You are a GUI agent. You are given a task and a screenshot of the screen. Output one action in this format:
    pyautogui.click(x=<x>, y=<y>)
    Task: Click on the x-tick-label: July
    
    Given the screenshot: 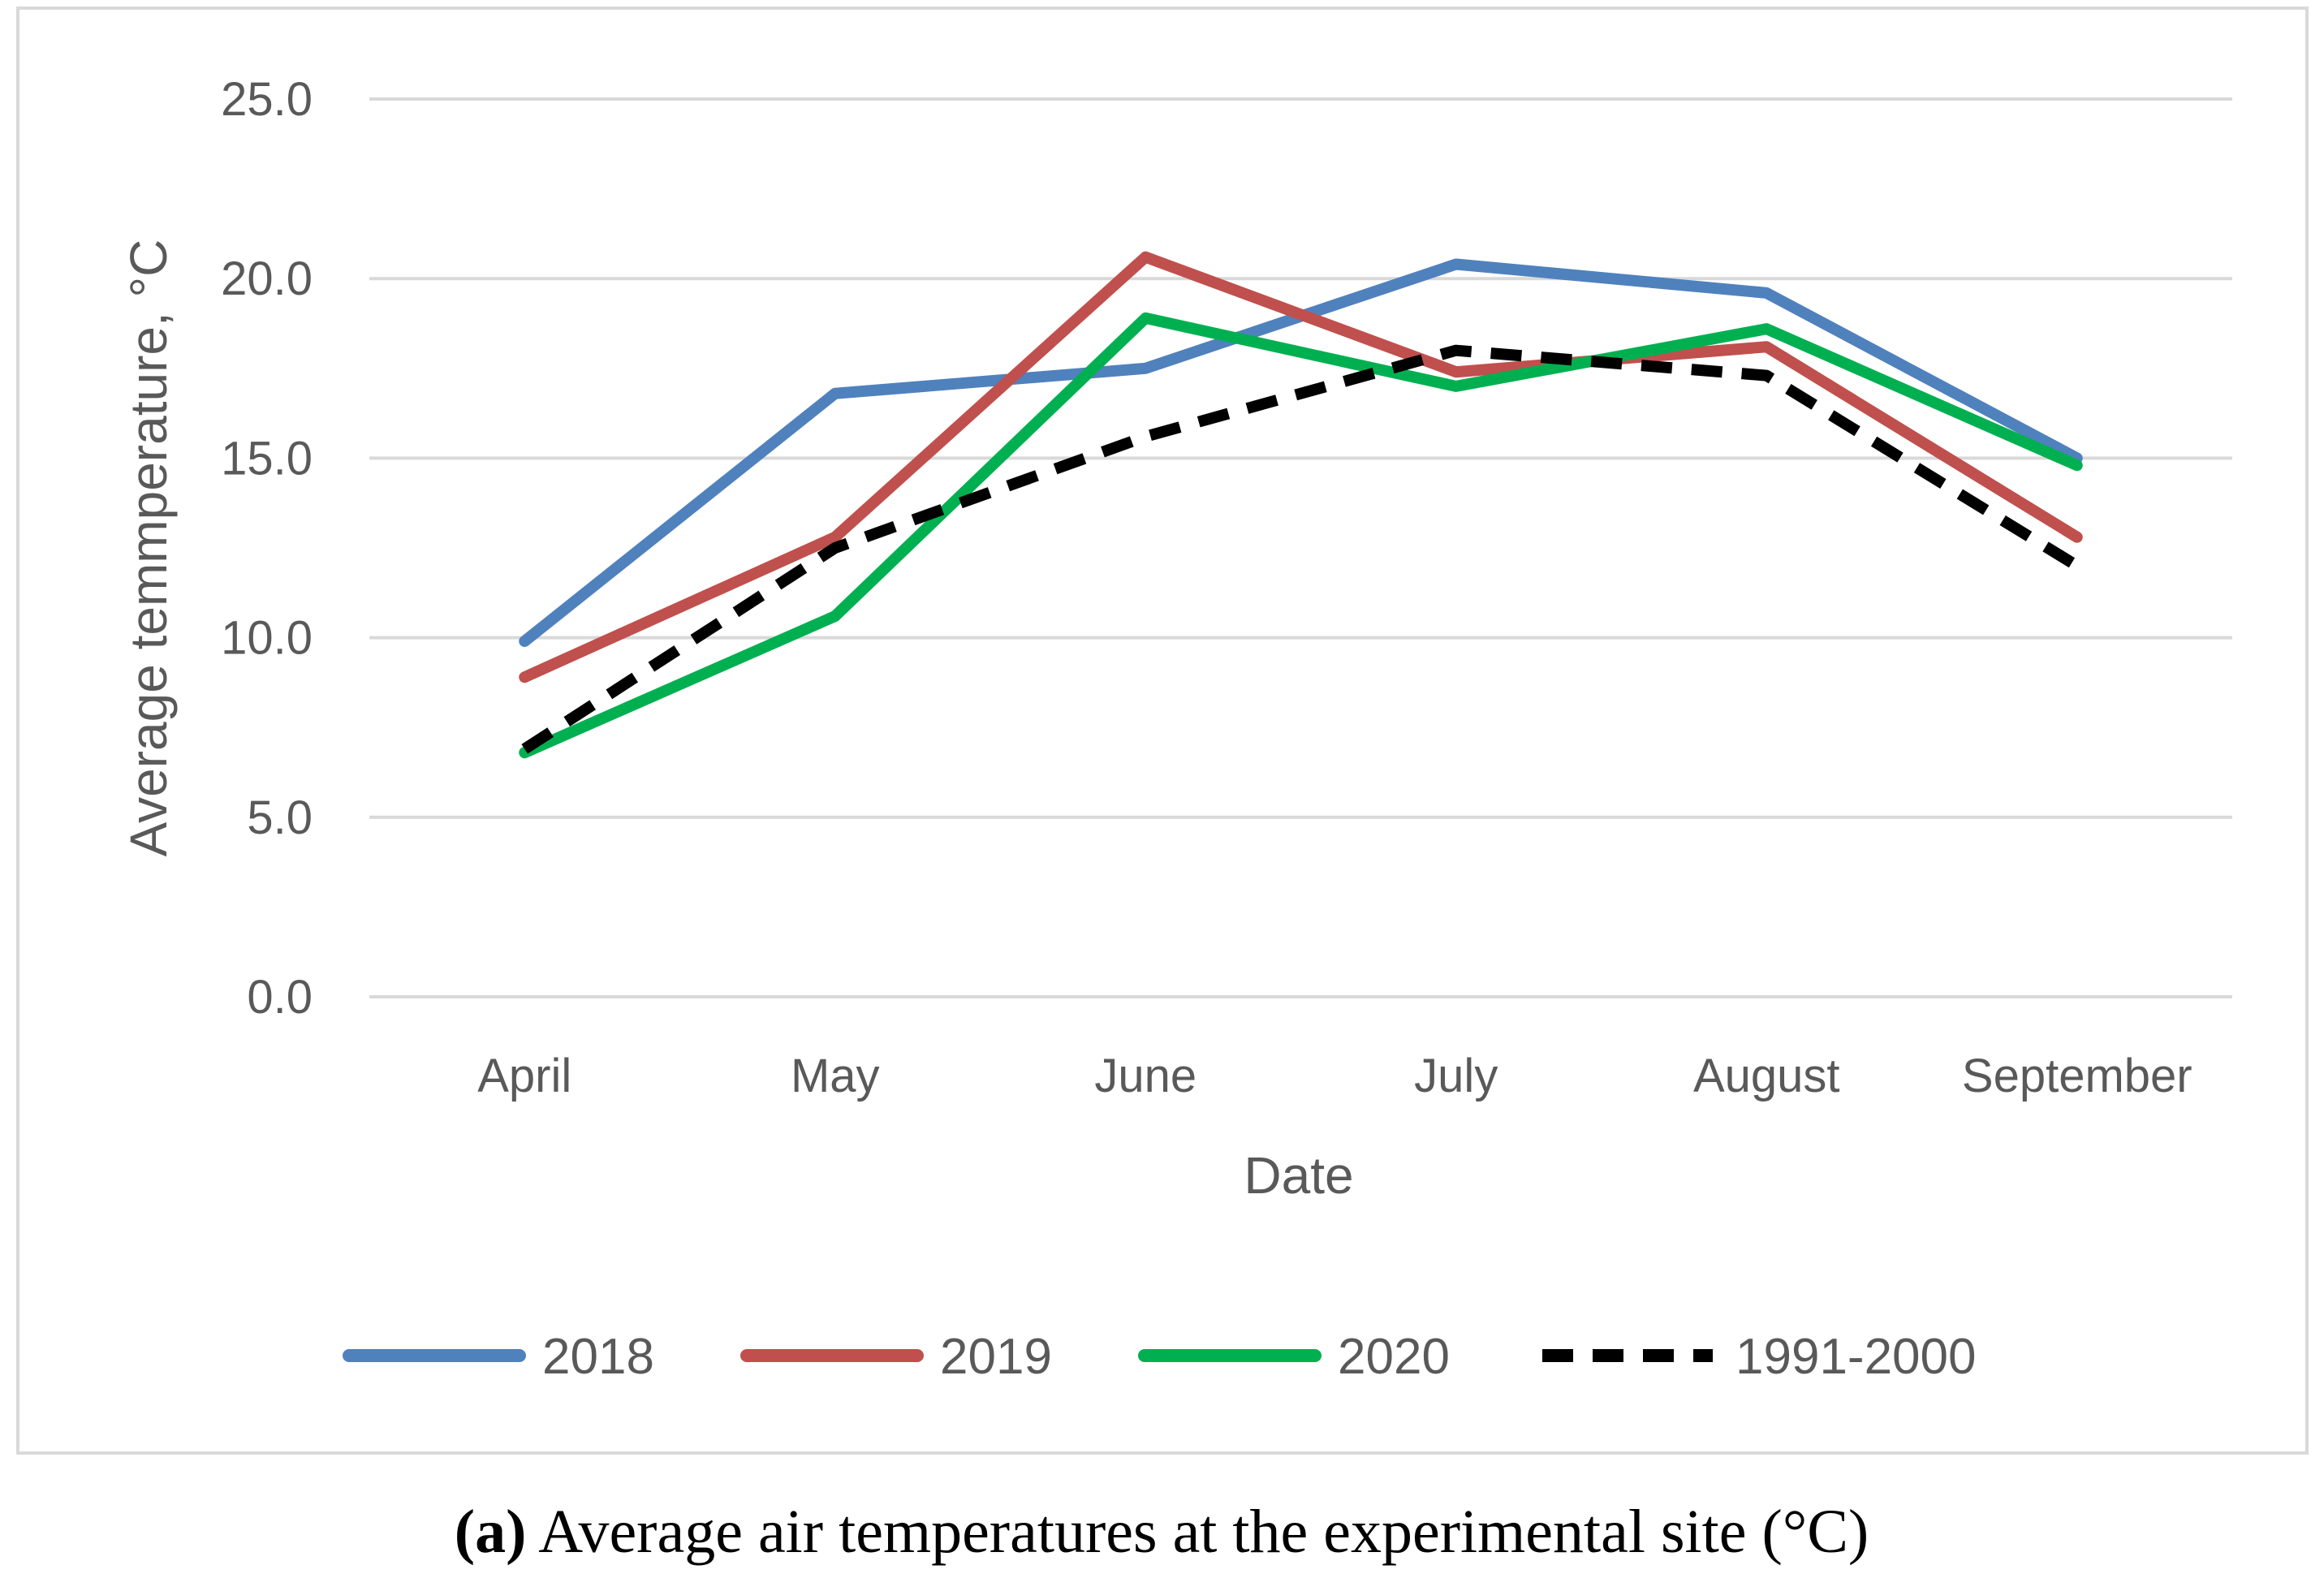 What is the action you would take?
    pyautogui.click(x=1456, y=1076)
    